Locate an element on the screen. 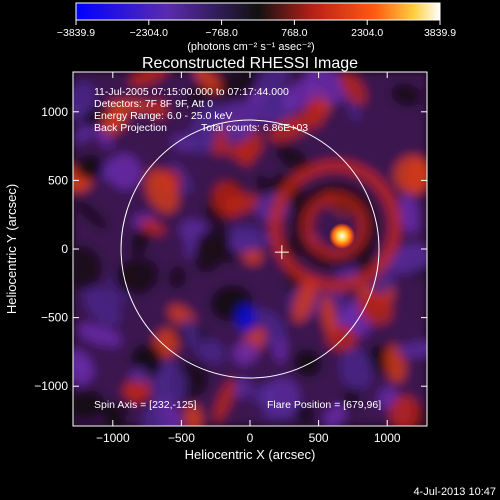 The width and height of the screenshot is (500, 500). colorbar-tick-label: −768.0 is located at coordinates (221, 33).